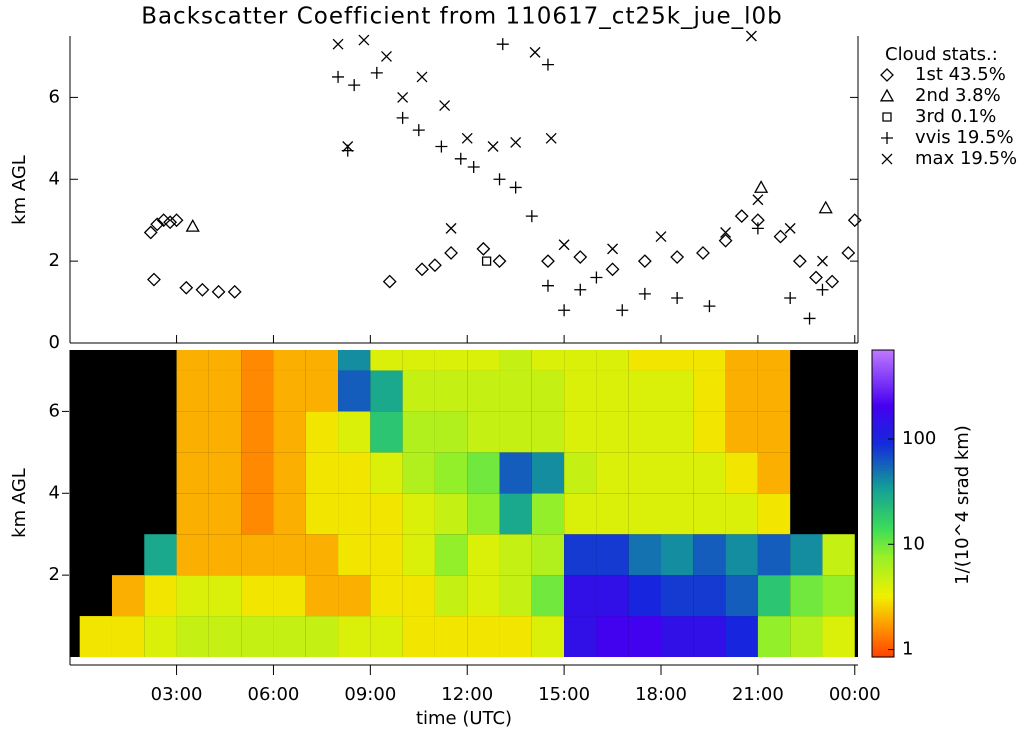  What do you see at coordinates (54, 492) in the screenshot?
I see `y-tick-label: 4` at bounding box center [54, 492].